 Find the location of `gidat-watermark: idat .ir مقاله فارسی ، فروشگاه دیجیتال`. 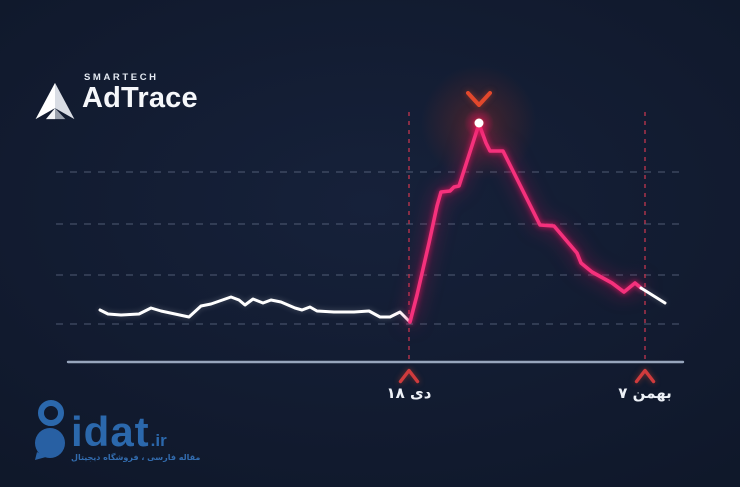

gidat-watermark: idat .ir مقاله فارسی ، فروشگاه دیجیتال is located at coordinates (117, 431).